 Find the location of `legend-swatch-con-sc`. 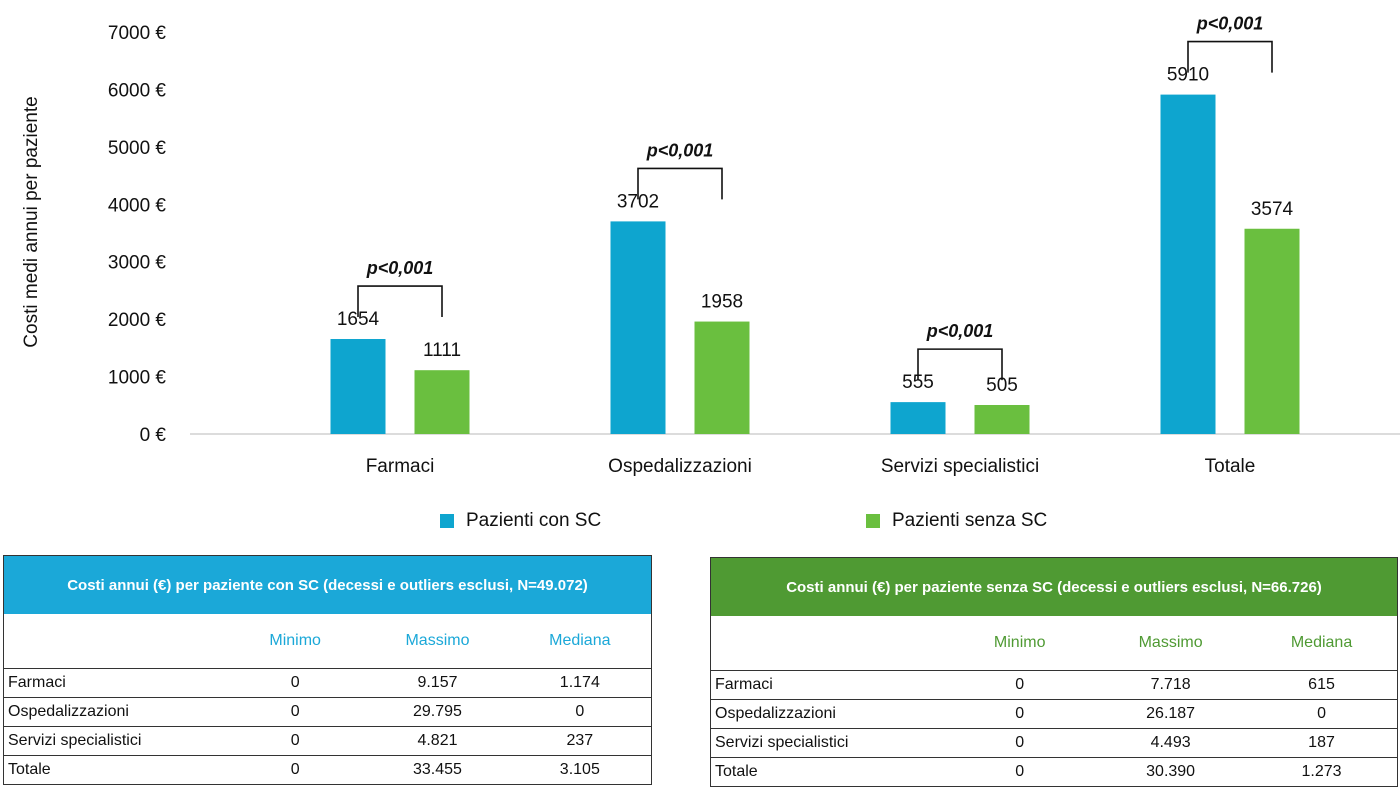

legend-swatch-con-sc is located at coordinates (447, 521).